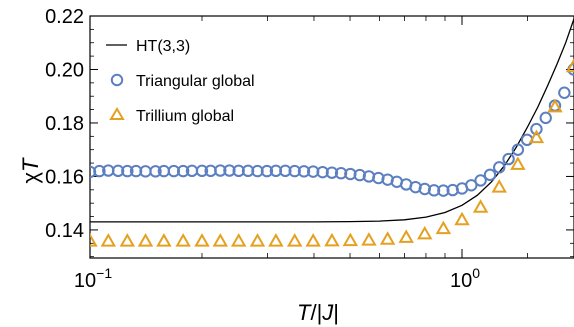  Describe the element at coordinates (117, 113) in the screenshot. I see `legend-marker-trillium` at that location.